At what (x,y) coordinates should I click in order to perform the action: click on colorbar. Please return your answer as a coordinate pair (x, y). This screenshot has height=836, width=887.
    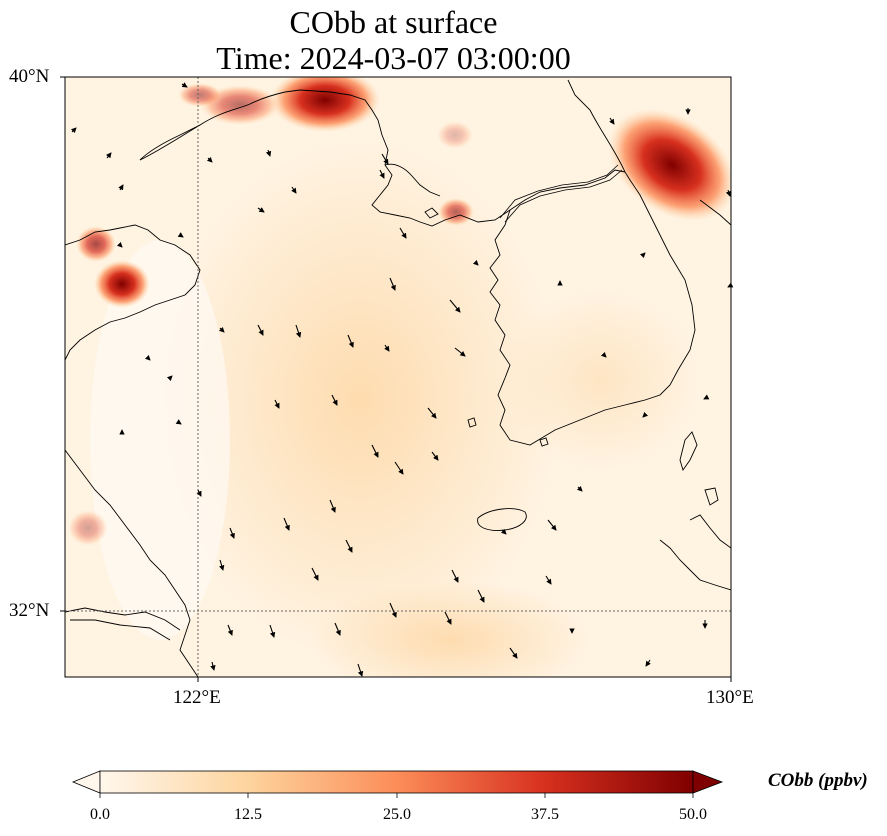
    Looking at the image, I should click on (397, 784).